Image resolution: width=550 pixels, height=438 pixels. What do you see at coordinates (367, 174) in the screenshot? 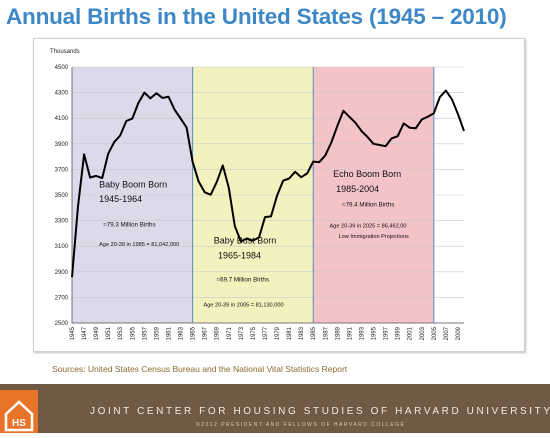
I see `era-3-label-line1: Echo Boom Born` at bounding box center [367, 174].